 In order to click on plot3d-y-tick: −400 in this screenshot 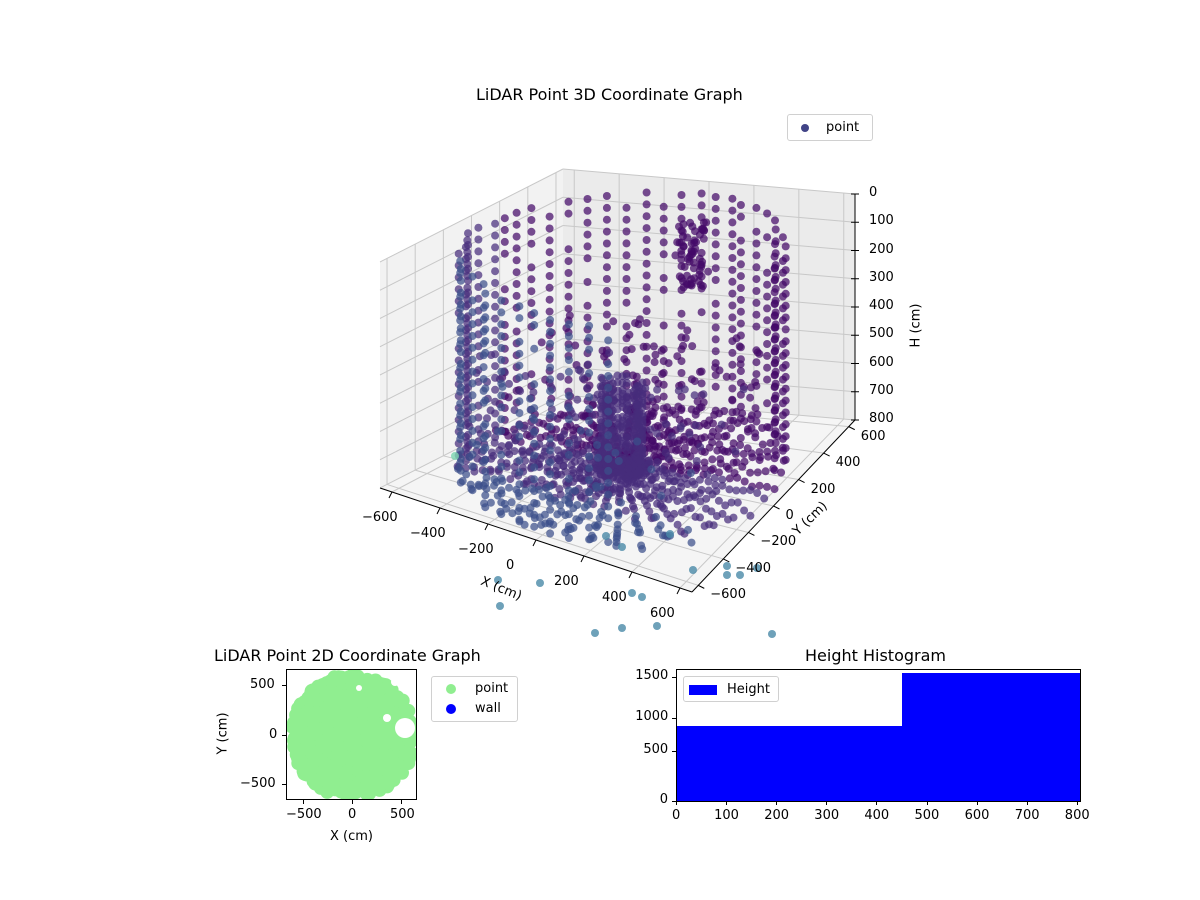, I will do `click(753, 568)`.